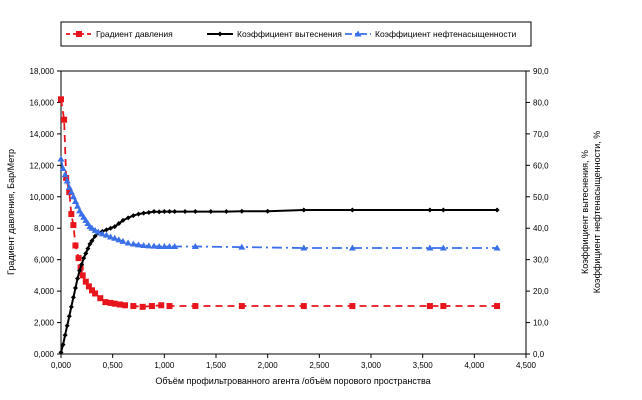 The image size is (642, 400). What do you see at coordinates (541, 260) in the screenshot?
I see `y-right-tick-label: 30,0` at bounding box center [541, 260].